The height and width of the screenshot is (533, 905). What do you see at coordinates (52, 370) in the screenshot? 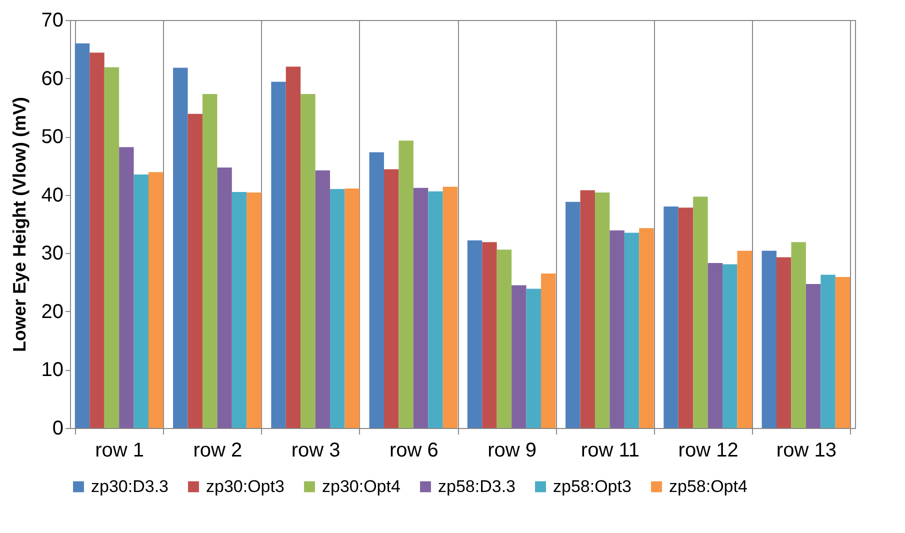
I see `y-tick-label: 10` at bounding box center [52, 370].